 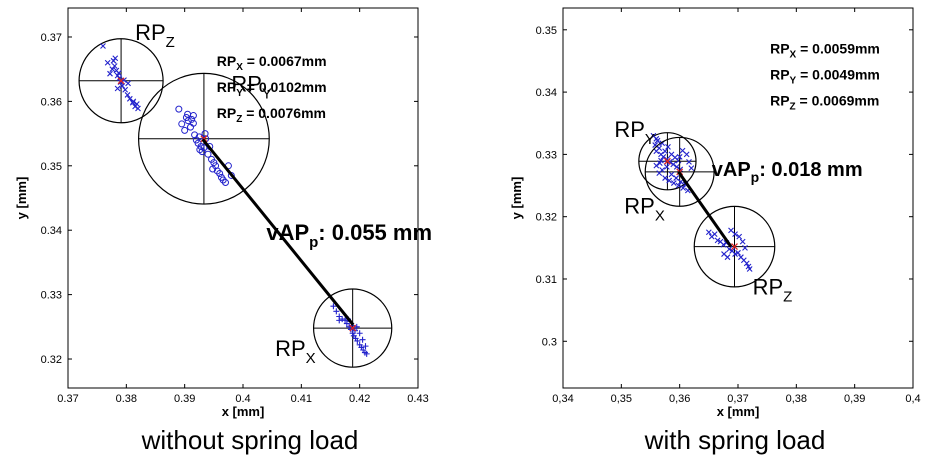 I want to click on rp-label-y-sub: Y, so click(x=650, y=139).